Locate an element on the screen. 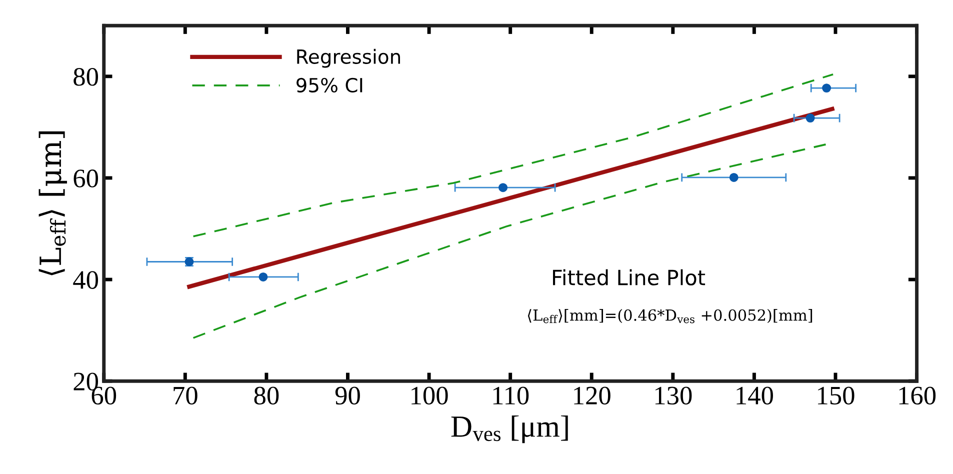 This screenshot has height=474, width=953. x-axis-title: D$_{ves}$ [μm] is located at coordinates (509, 429).